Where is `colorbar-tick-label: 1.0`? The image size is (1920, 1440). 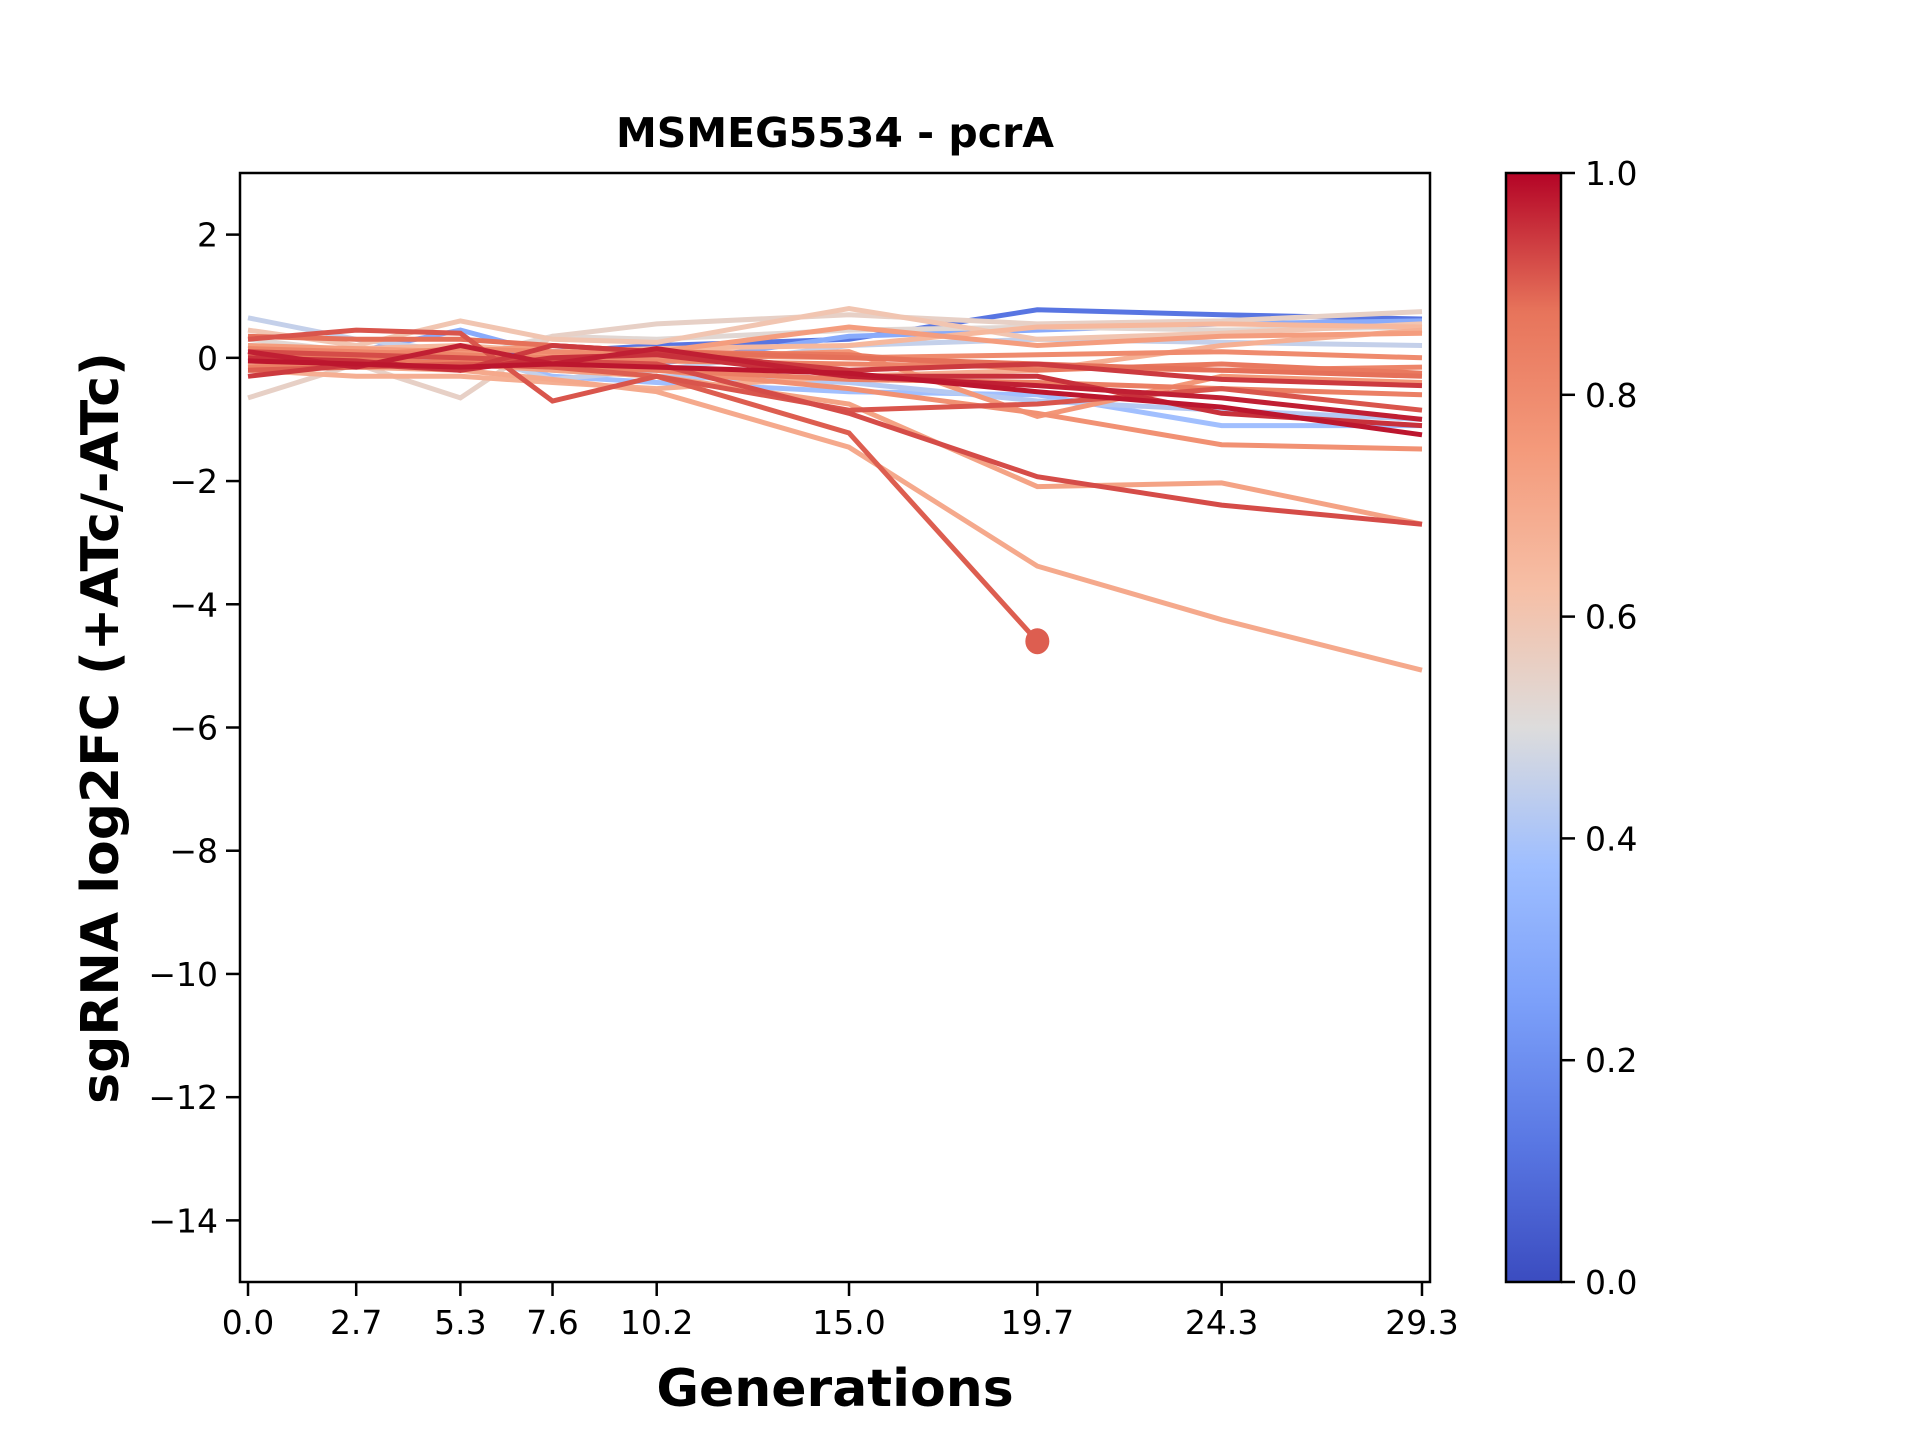
colorbar-tick-label: 1.0 is located at coordinates (1611, 173).